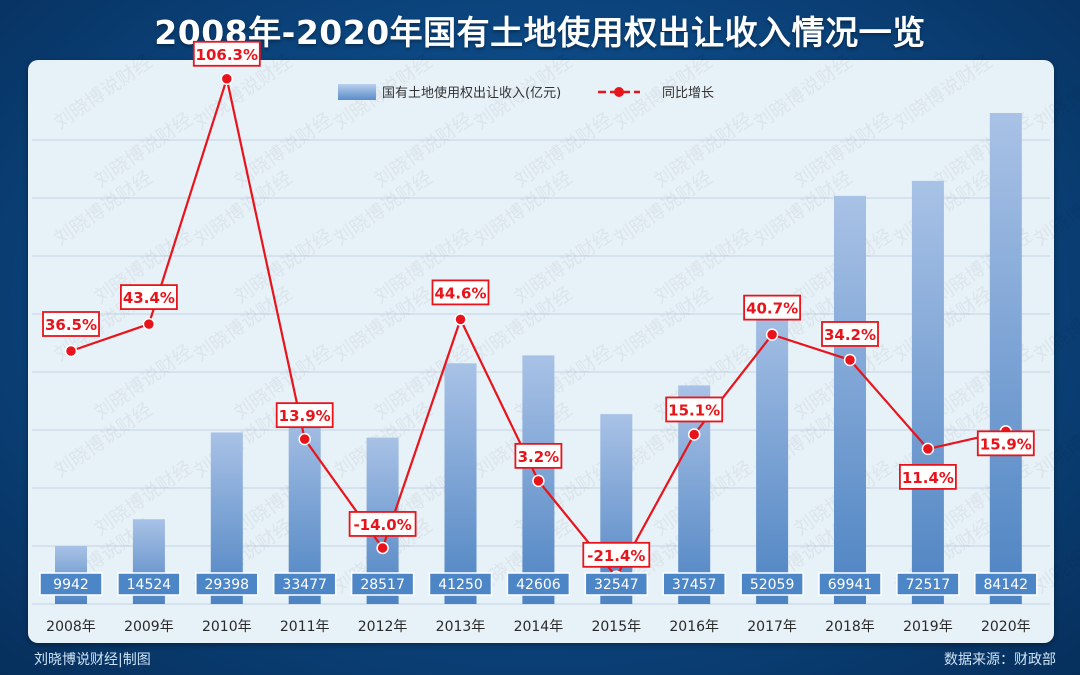 The image size is (1080, 675). I want to click on bar-value-label: 32547, so click(616, 585).